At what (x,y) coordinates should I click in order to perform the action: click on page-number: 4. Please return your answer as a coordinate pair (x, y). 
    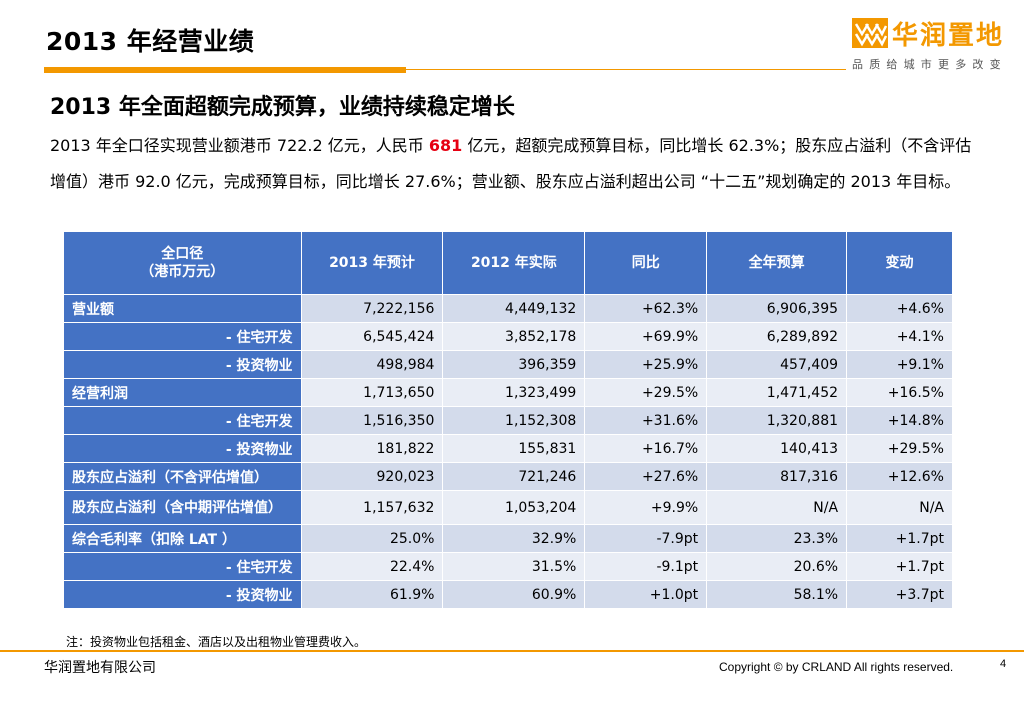
    Looking at the image, I should click on (1003, 664).